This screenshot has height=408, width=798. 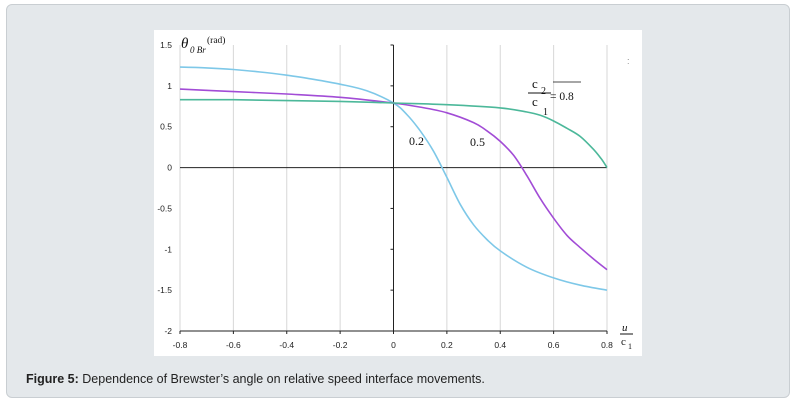 I want to click on y-tick-label: 1, so click(x=169, y=86).